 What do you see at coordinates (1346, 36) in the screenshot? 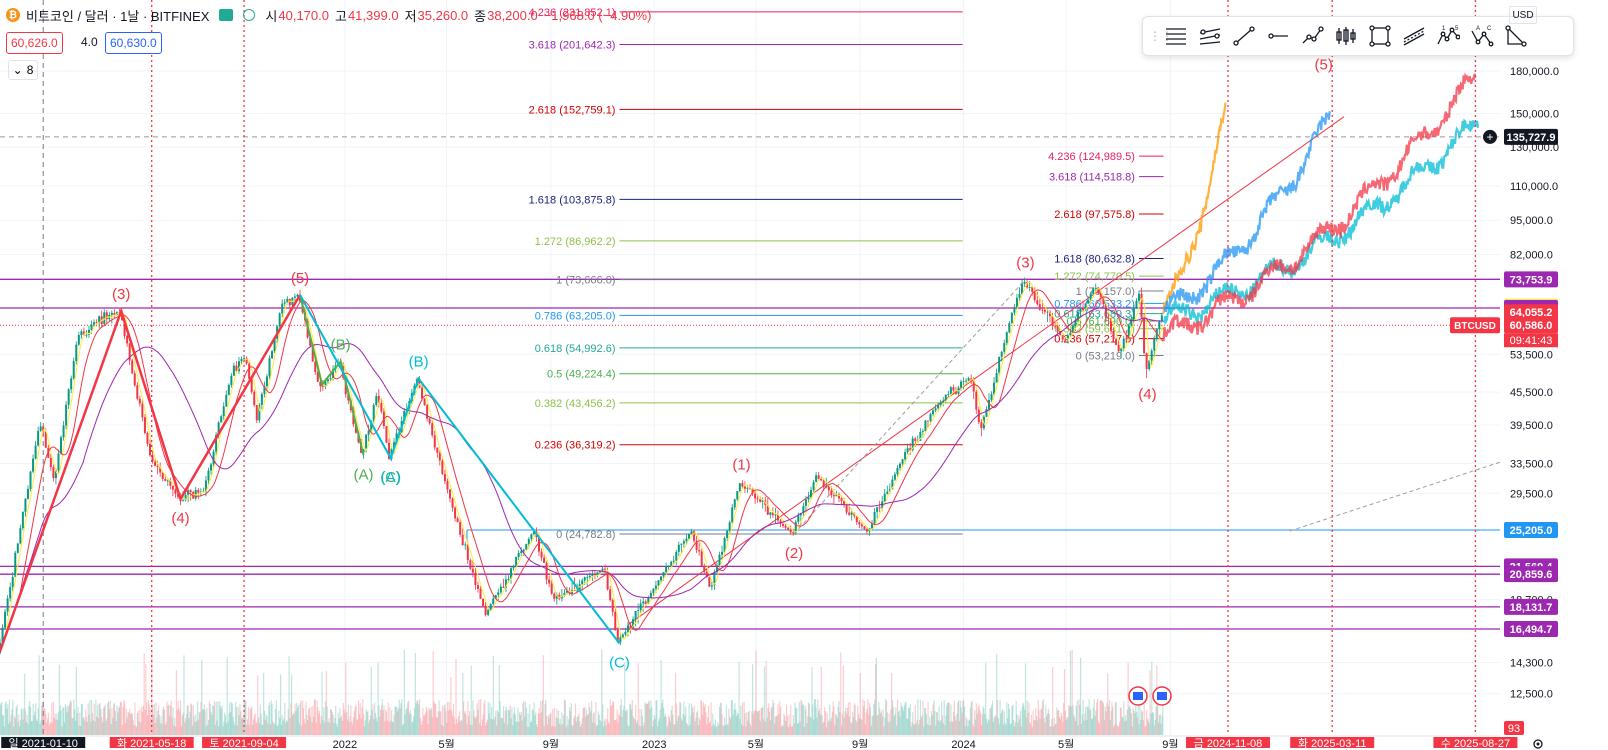
I see `candles-icon` at bounding box center [1346, 36].